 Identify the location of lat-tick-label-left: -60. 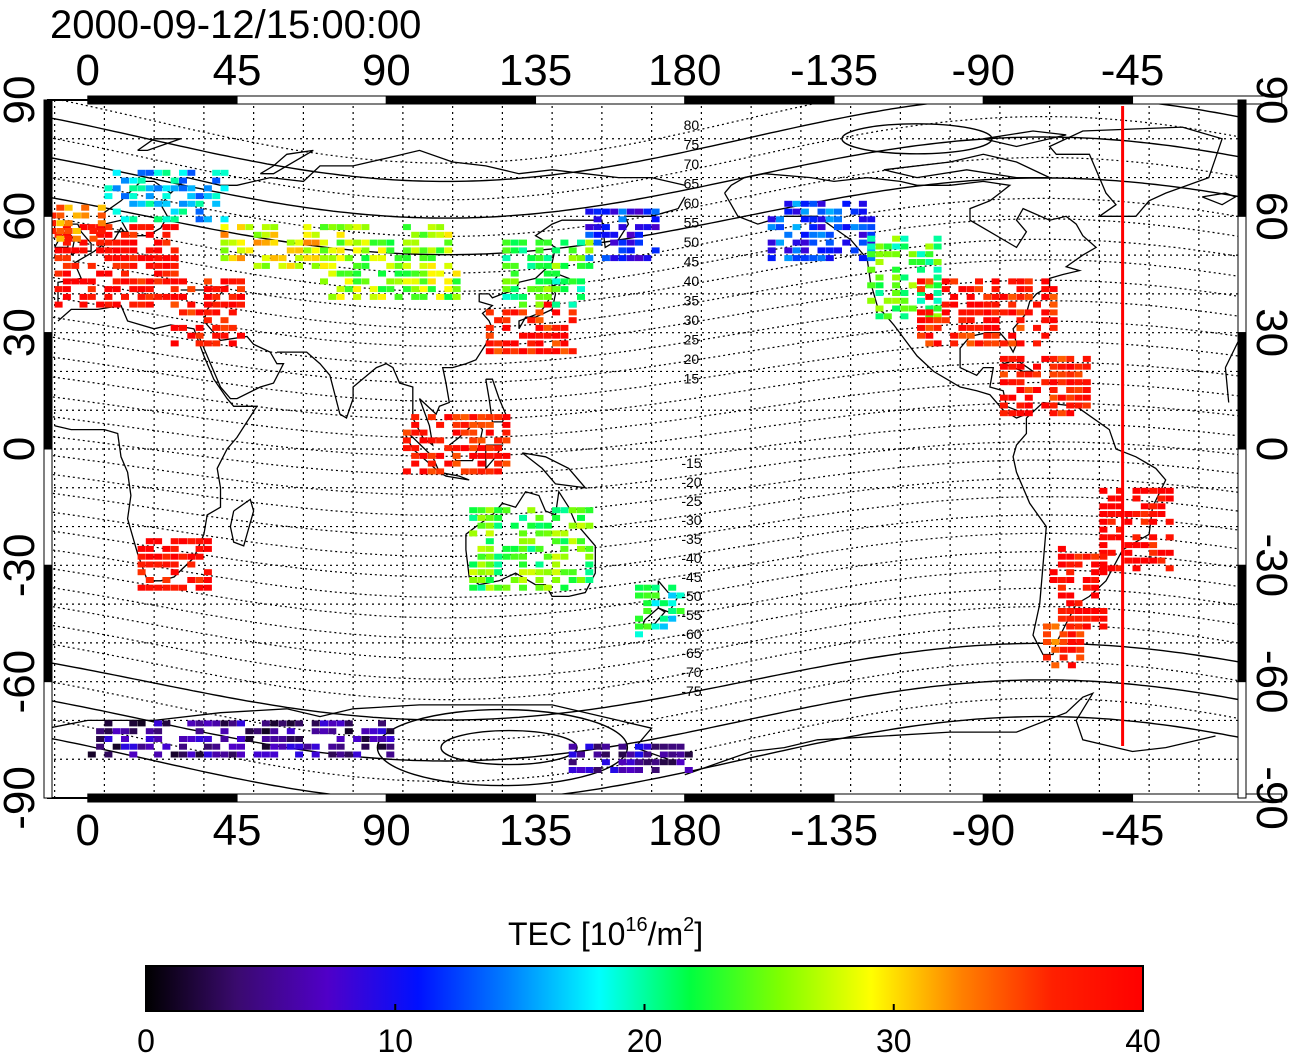
(22, 682).